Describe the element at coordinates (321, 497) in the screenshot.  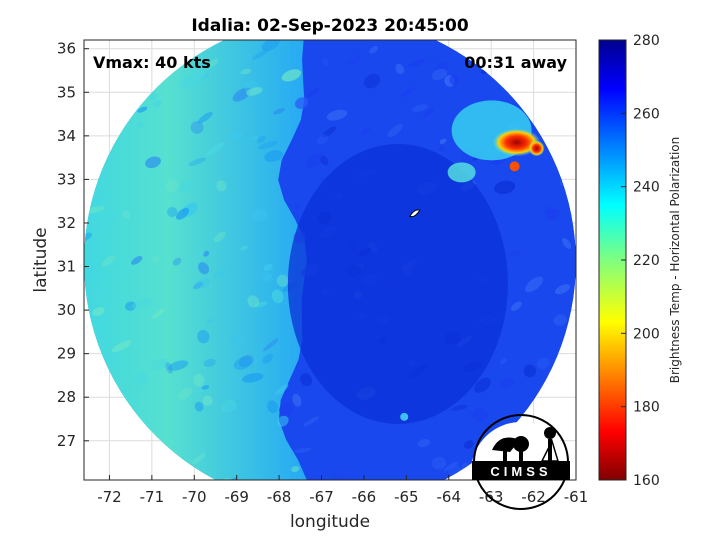
I see `x-tick-label-5: -67` at that location.